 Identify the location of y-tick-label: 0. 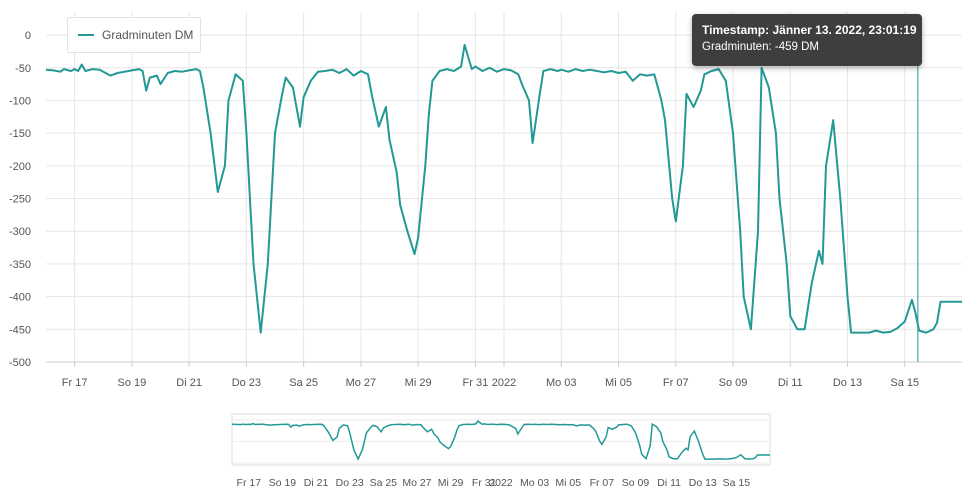
(28, 36).